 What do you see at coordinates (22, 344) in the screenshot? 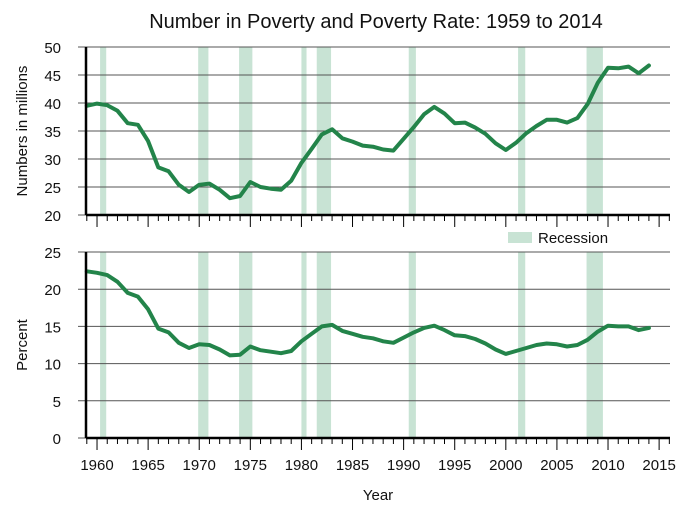
I see `bottom-y-axis-title: Percent` at bounding box center [22, 344].